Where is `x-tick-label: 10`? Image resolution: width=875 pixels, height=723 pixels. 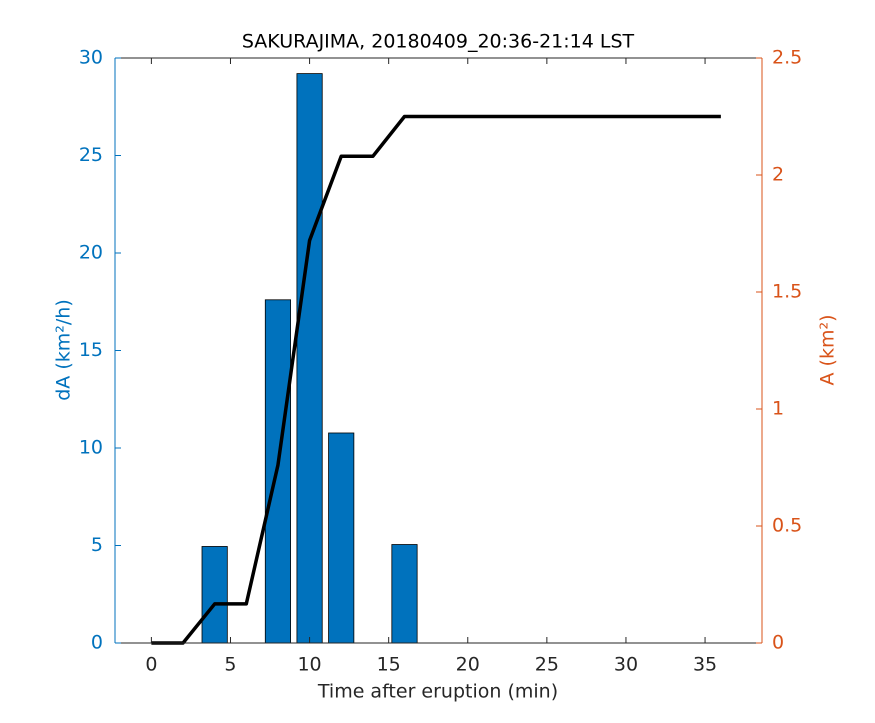
x-tick-label: 10 is located at coordinates (309, 665).